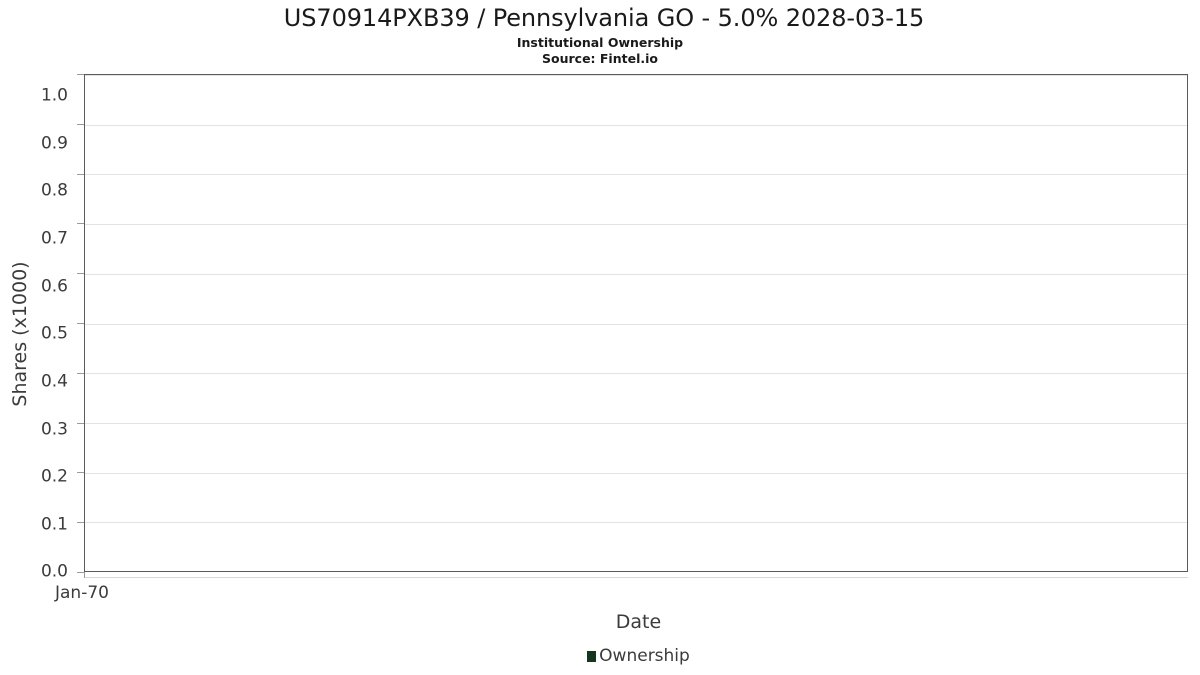 The width and height of the screenshot is (1200, 675). Describe the element at coordinates (54, 238) in the screenshot. I see `y-tick-label-0.7: 0.7` at that location.